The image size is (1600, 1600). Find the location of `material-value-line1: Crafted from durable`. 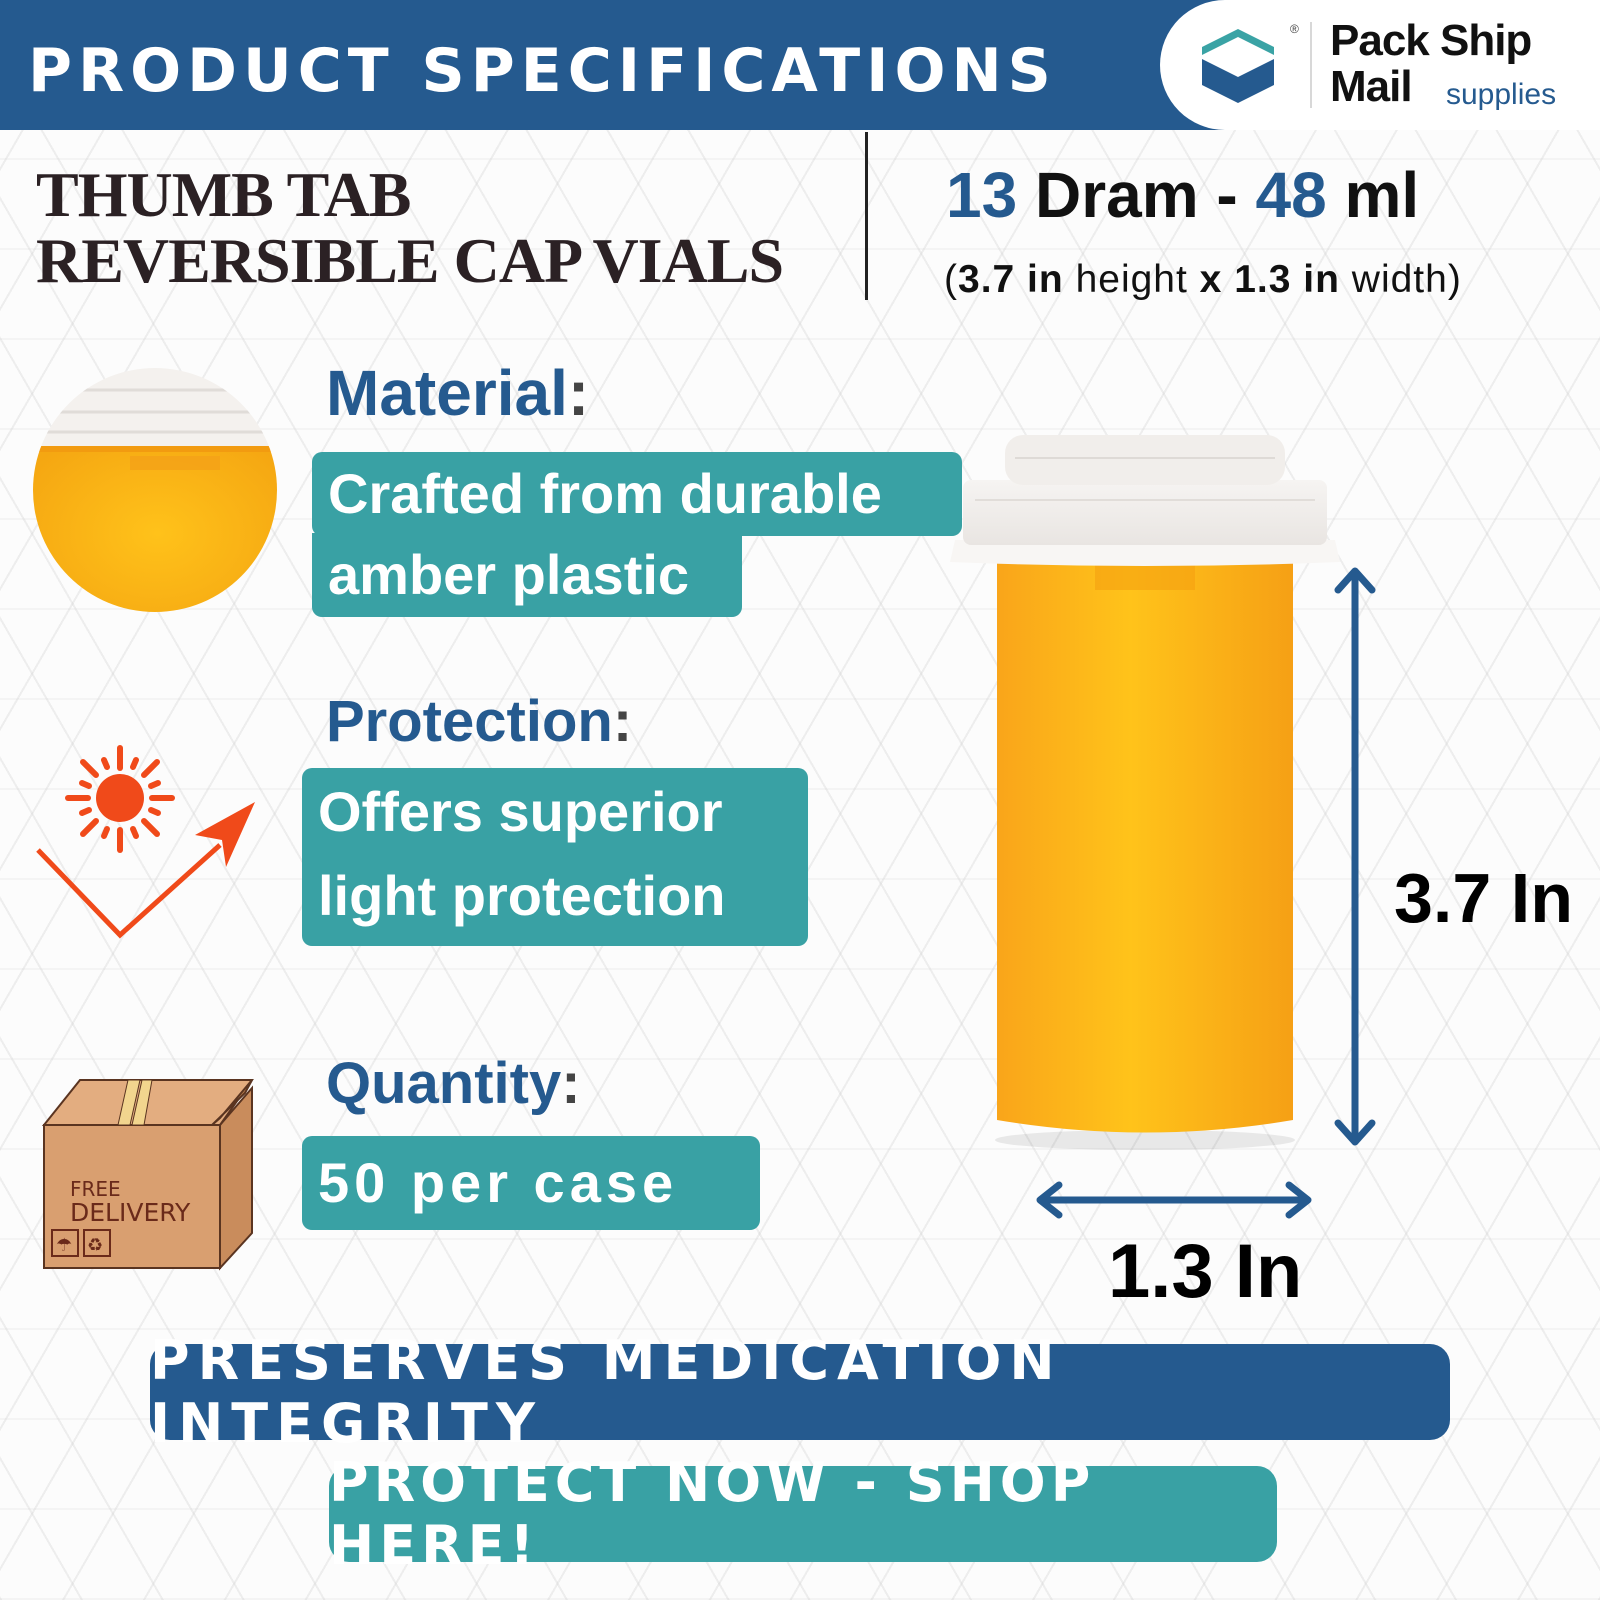

material-value-line1: Crafted from durable is located at coordinates (637, 494).